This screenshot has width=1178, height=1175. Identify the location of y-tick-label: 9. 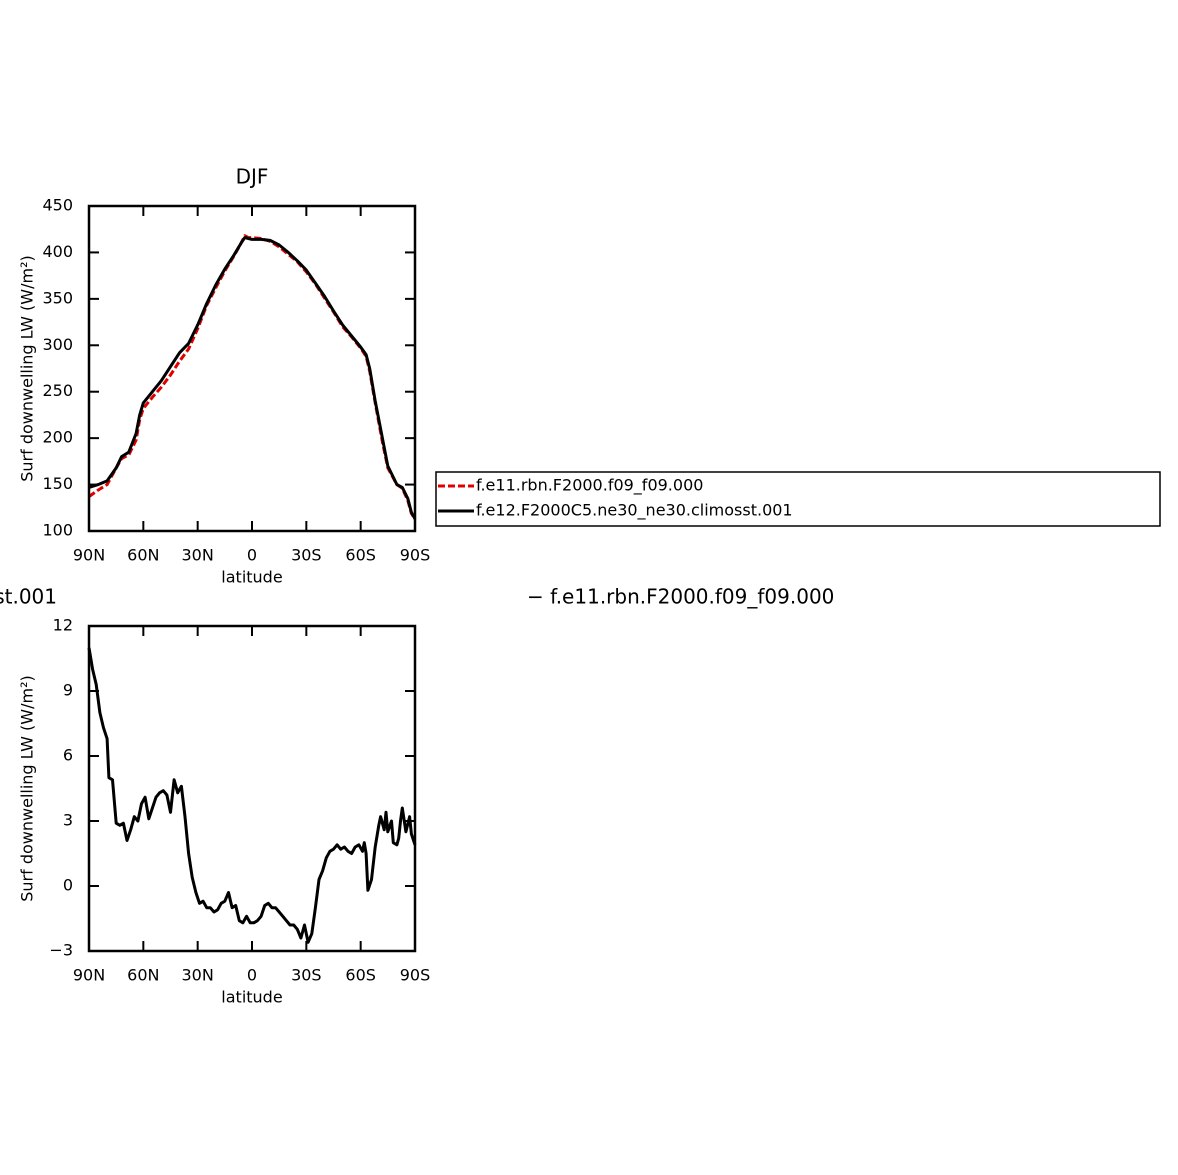
(68, 690).